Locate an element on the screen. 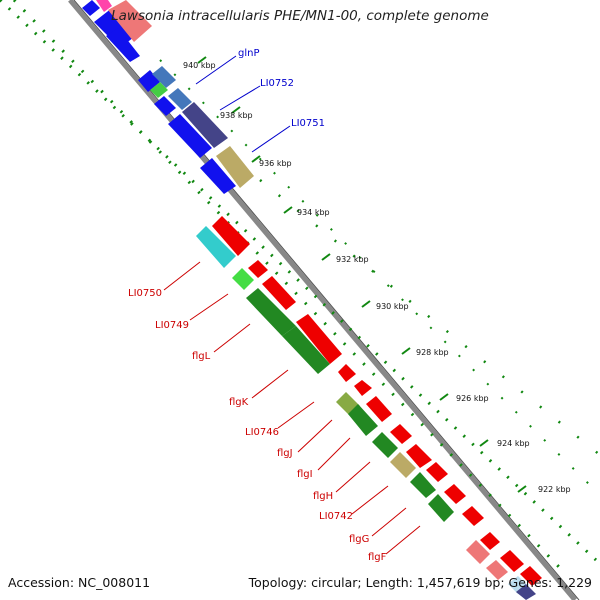 The image size is (600, 600). tick-label: 938 kbp is located at coordinates (236, 115).